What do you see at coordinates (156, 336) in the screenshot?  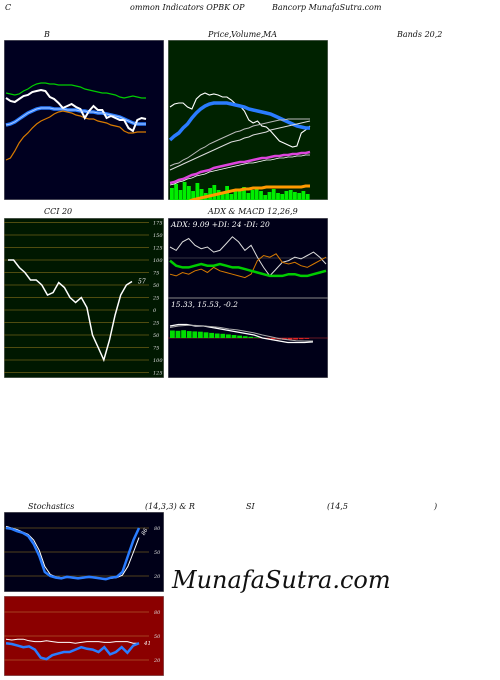 I see `cci-tick-label: 50` at bounding box center [156, 336].